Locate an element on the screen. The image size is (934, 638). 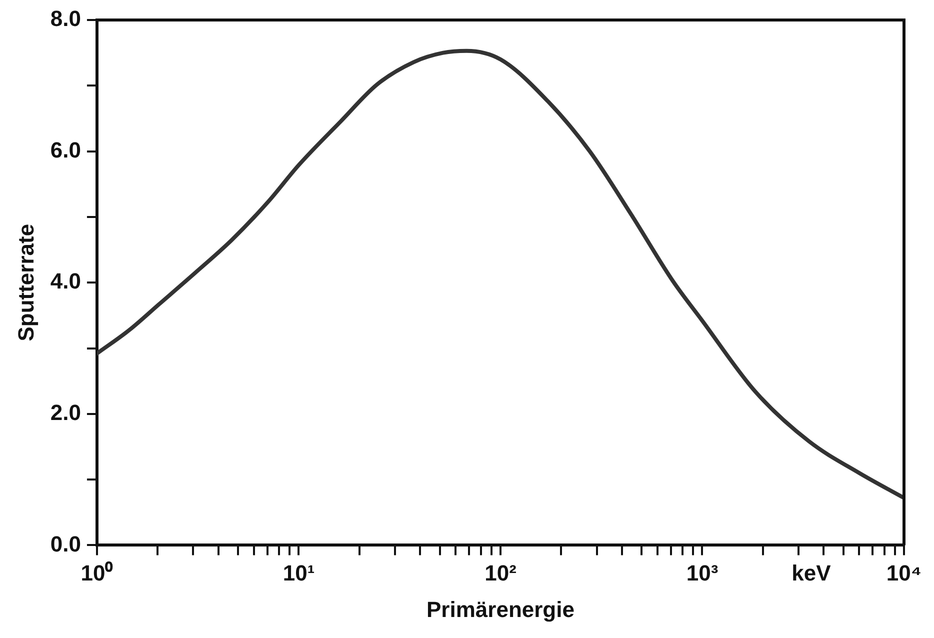
x-tick-label: 10⁴ is located at coordinates (904, 573).